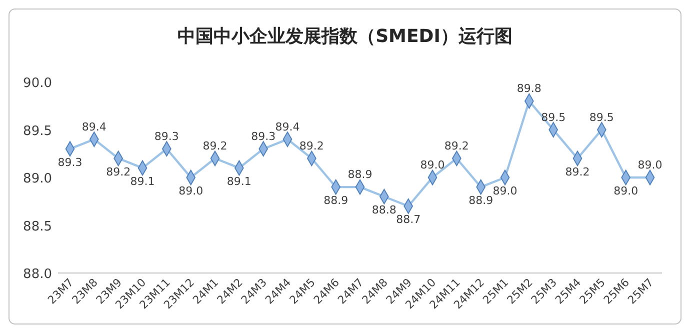  Describe the element at coordinates (384, 210) in the screenshot. I see `data-label: 88.8` at that location.